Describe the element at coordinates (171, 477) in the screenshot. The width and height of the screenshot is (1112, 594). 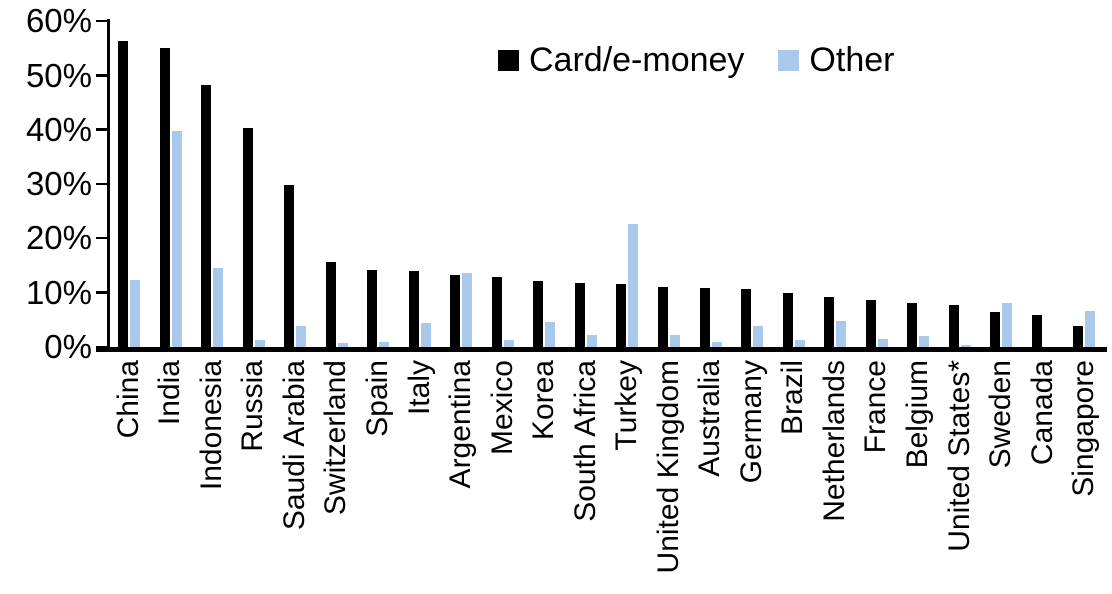
I see `x-axis-label-cell: India` at that location.